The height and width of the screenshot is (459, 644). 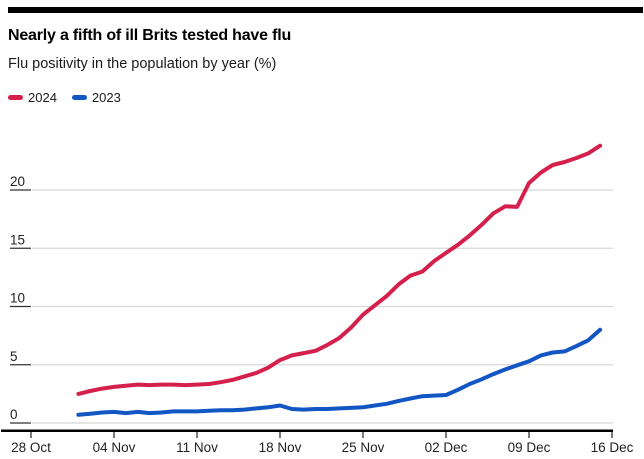 I want to click on x-axis-label: 02 Dec, so click(x=446, y=447).